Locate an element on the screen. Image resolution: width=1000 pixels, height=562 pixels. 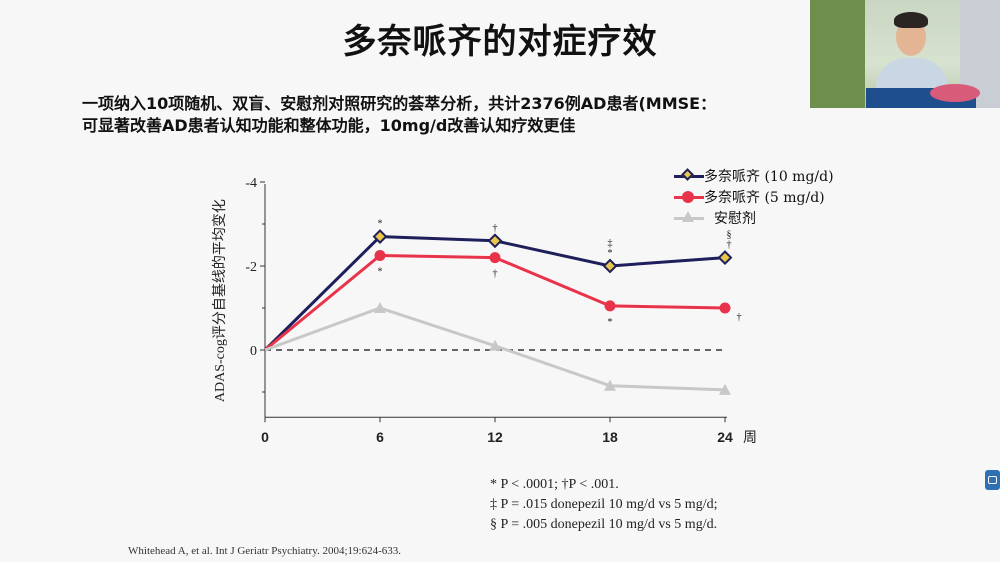
podium-flowers is located at coordinates (955, 93).